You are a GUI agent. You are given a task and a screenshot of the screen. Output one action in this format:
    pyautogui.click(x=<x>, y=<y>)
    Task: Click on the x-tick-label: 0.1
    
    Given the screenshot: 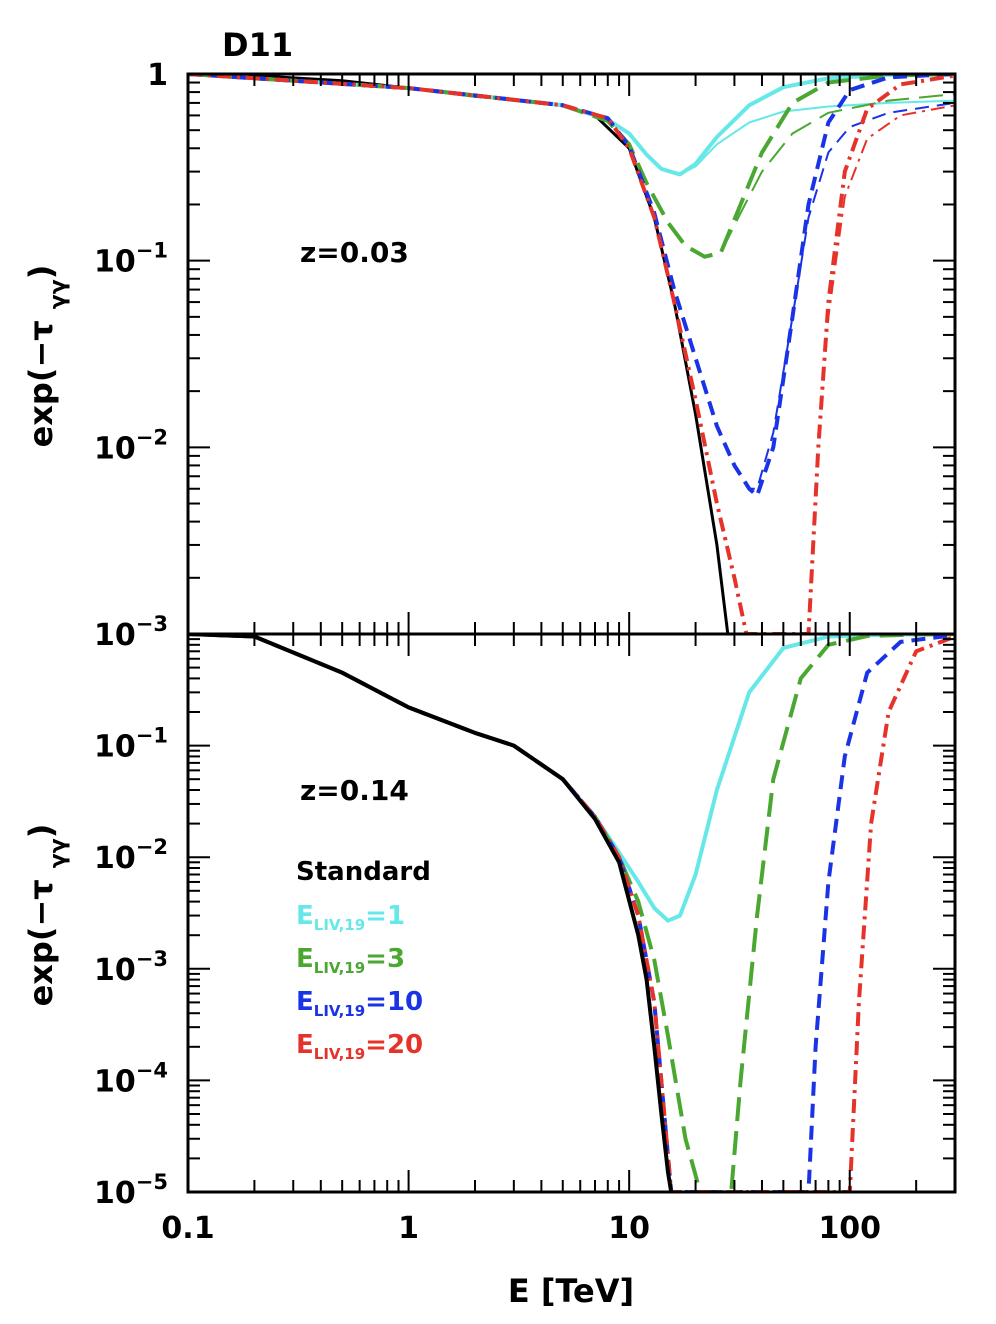 What is the action you would take?
    pyautogui.click(x=187, y=1228)
    